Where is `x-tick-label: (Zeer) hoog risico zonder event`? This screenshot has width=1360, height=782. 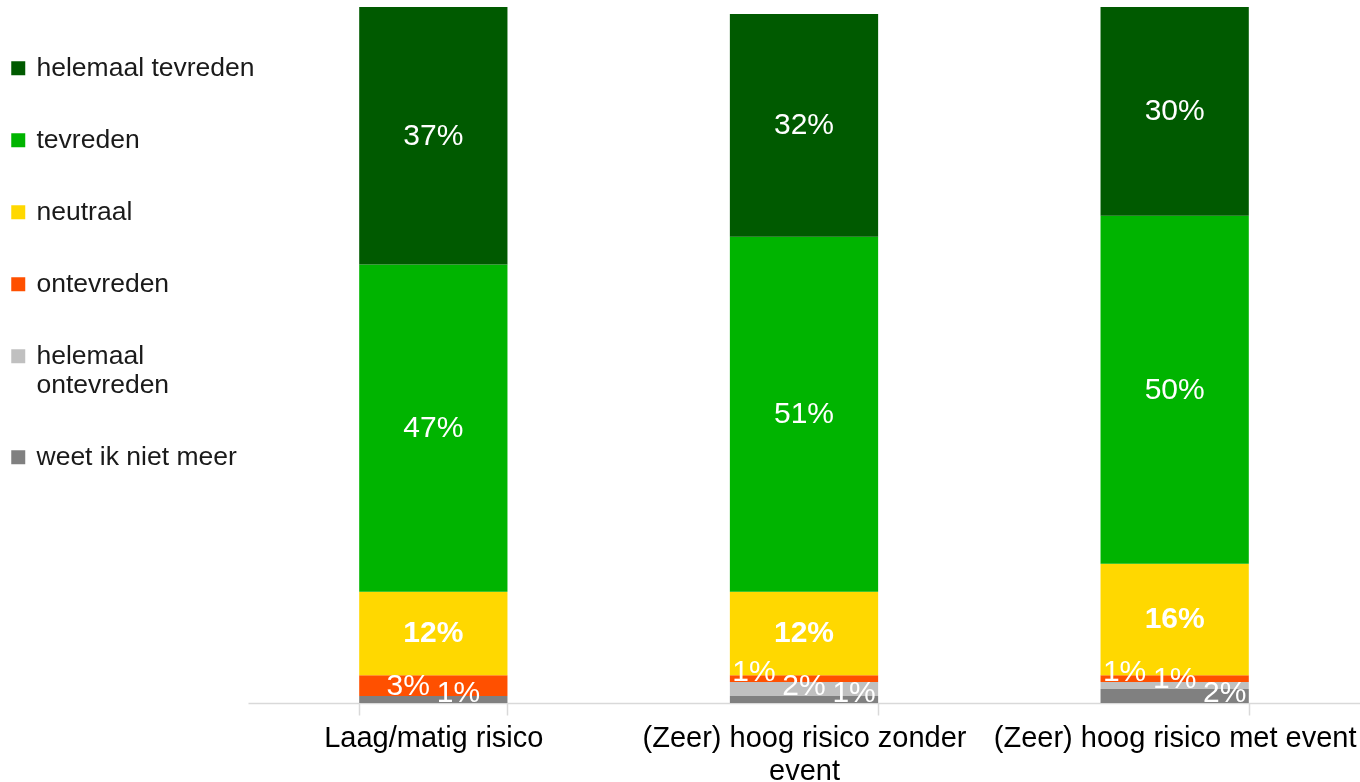 x-tick-label: (Zeer) hoog risico zonder event is located at coordinates (804, 751).